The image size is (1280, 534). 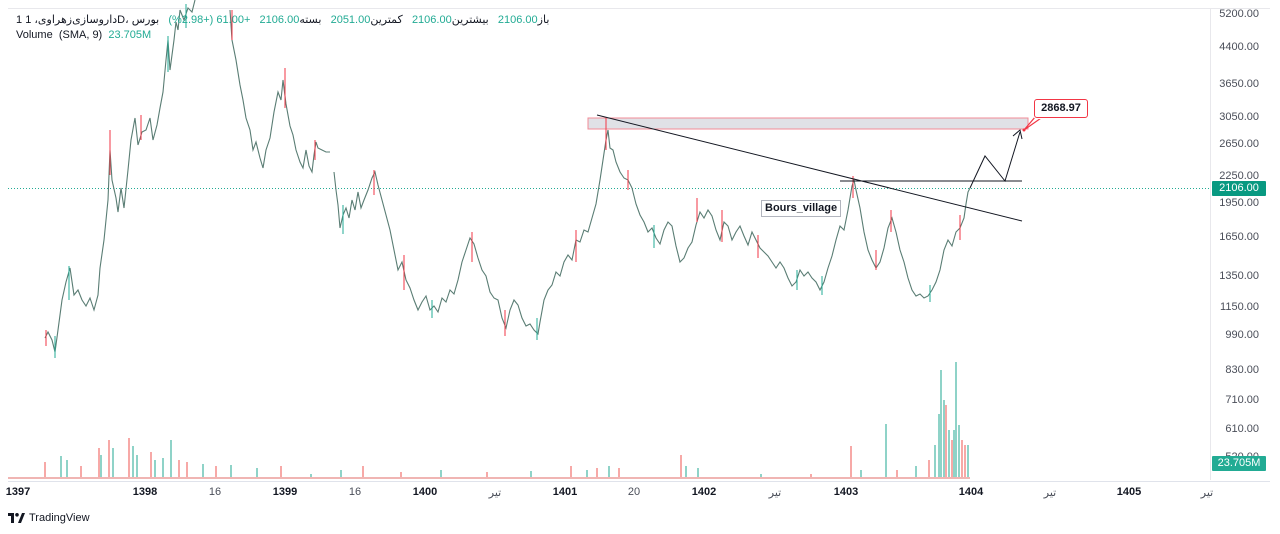 I want to click on price-tick: 3650.00, so click(x=1239, y=84).